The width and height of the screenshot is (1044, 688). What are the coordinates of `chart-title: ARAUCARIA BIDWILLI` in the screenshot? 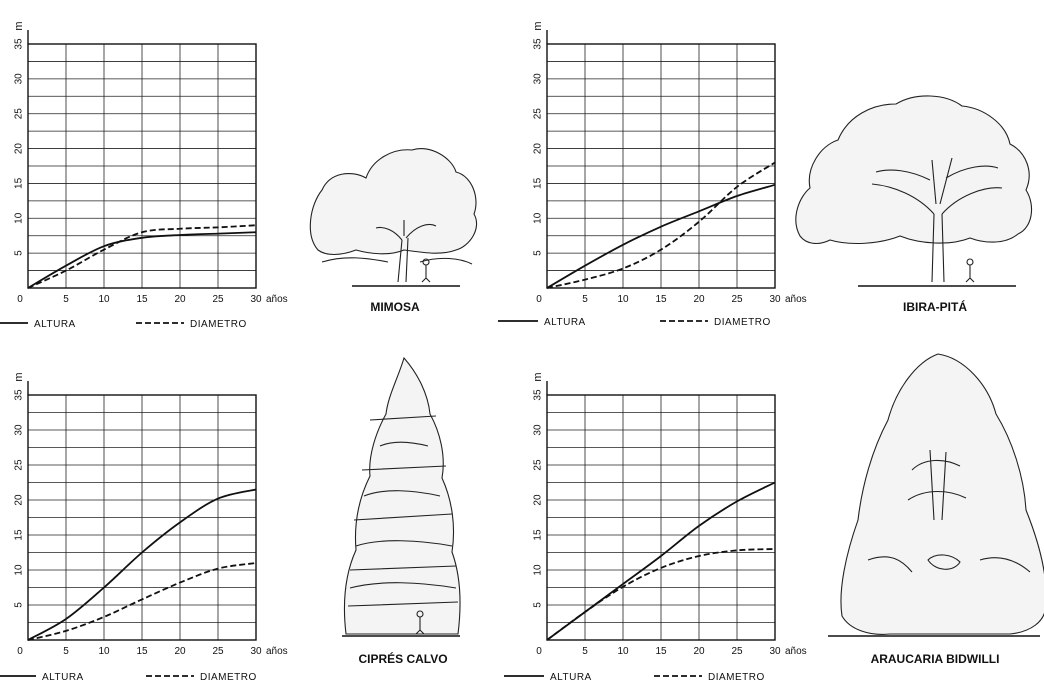 It's located at (935, 659).